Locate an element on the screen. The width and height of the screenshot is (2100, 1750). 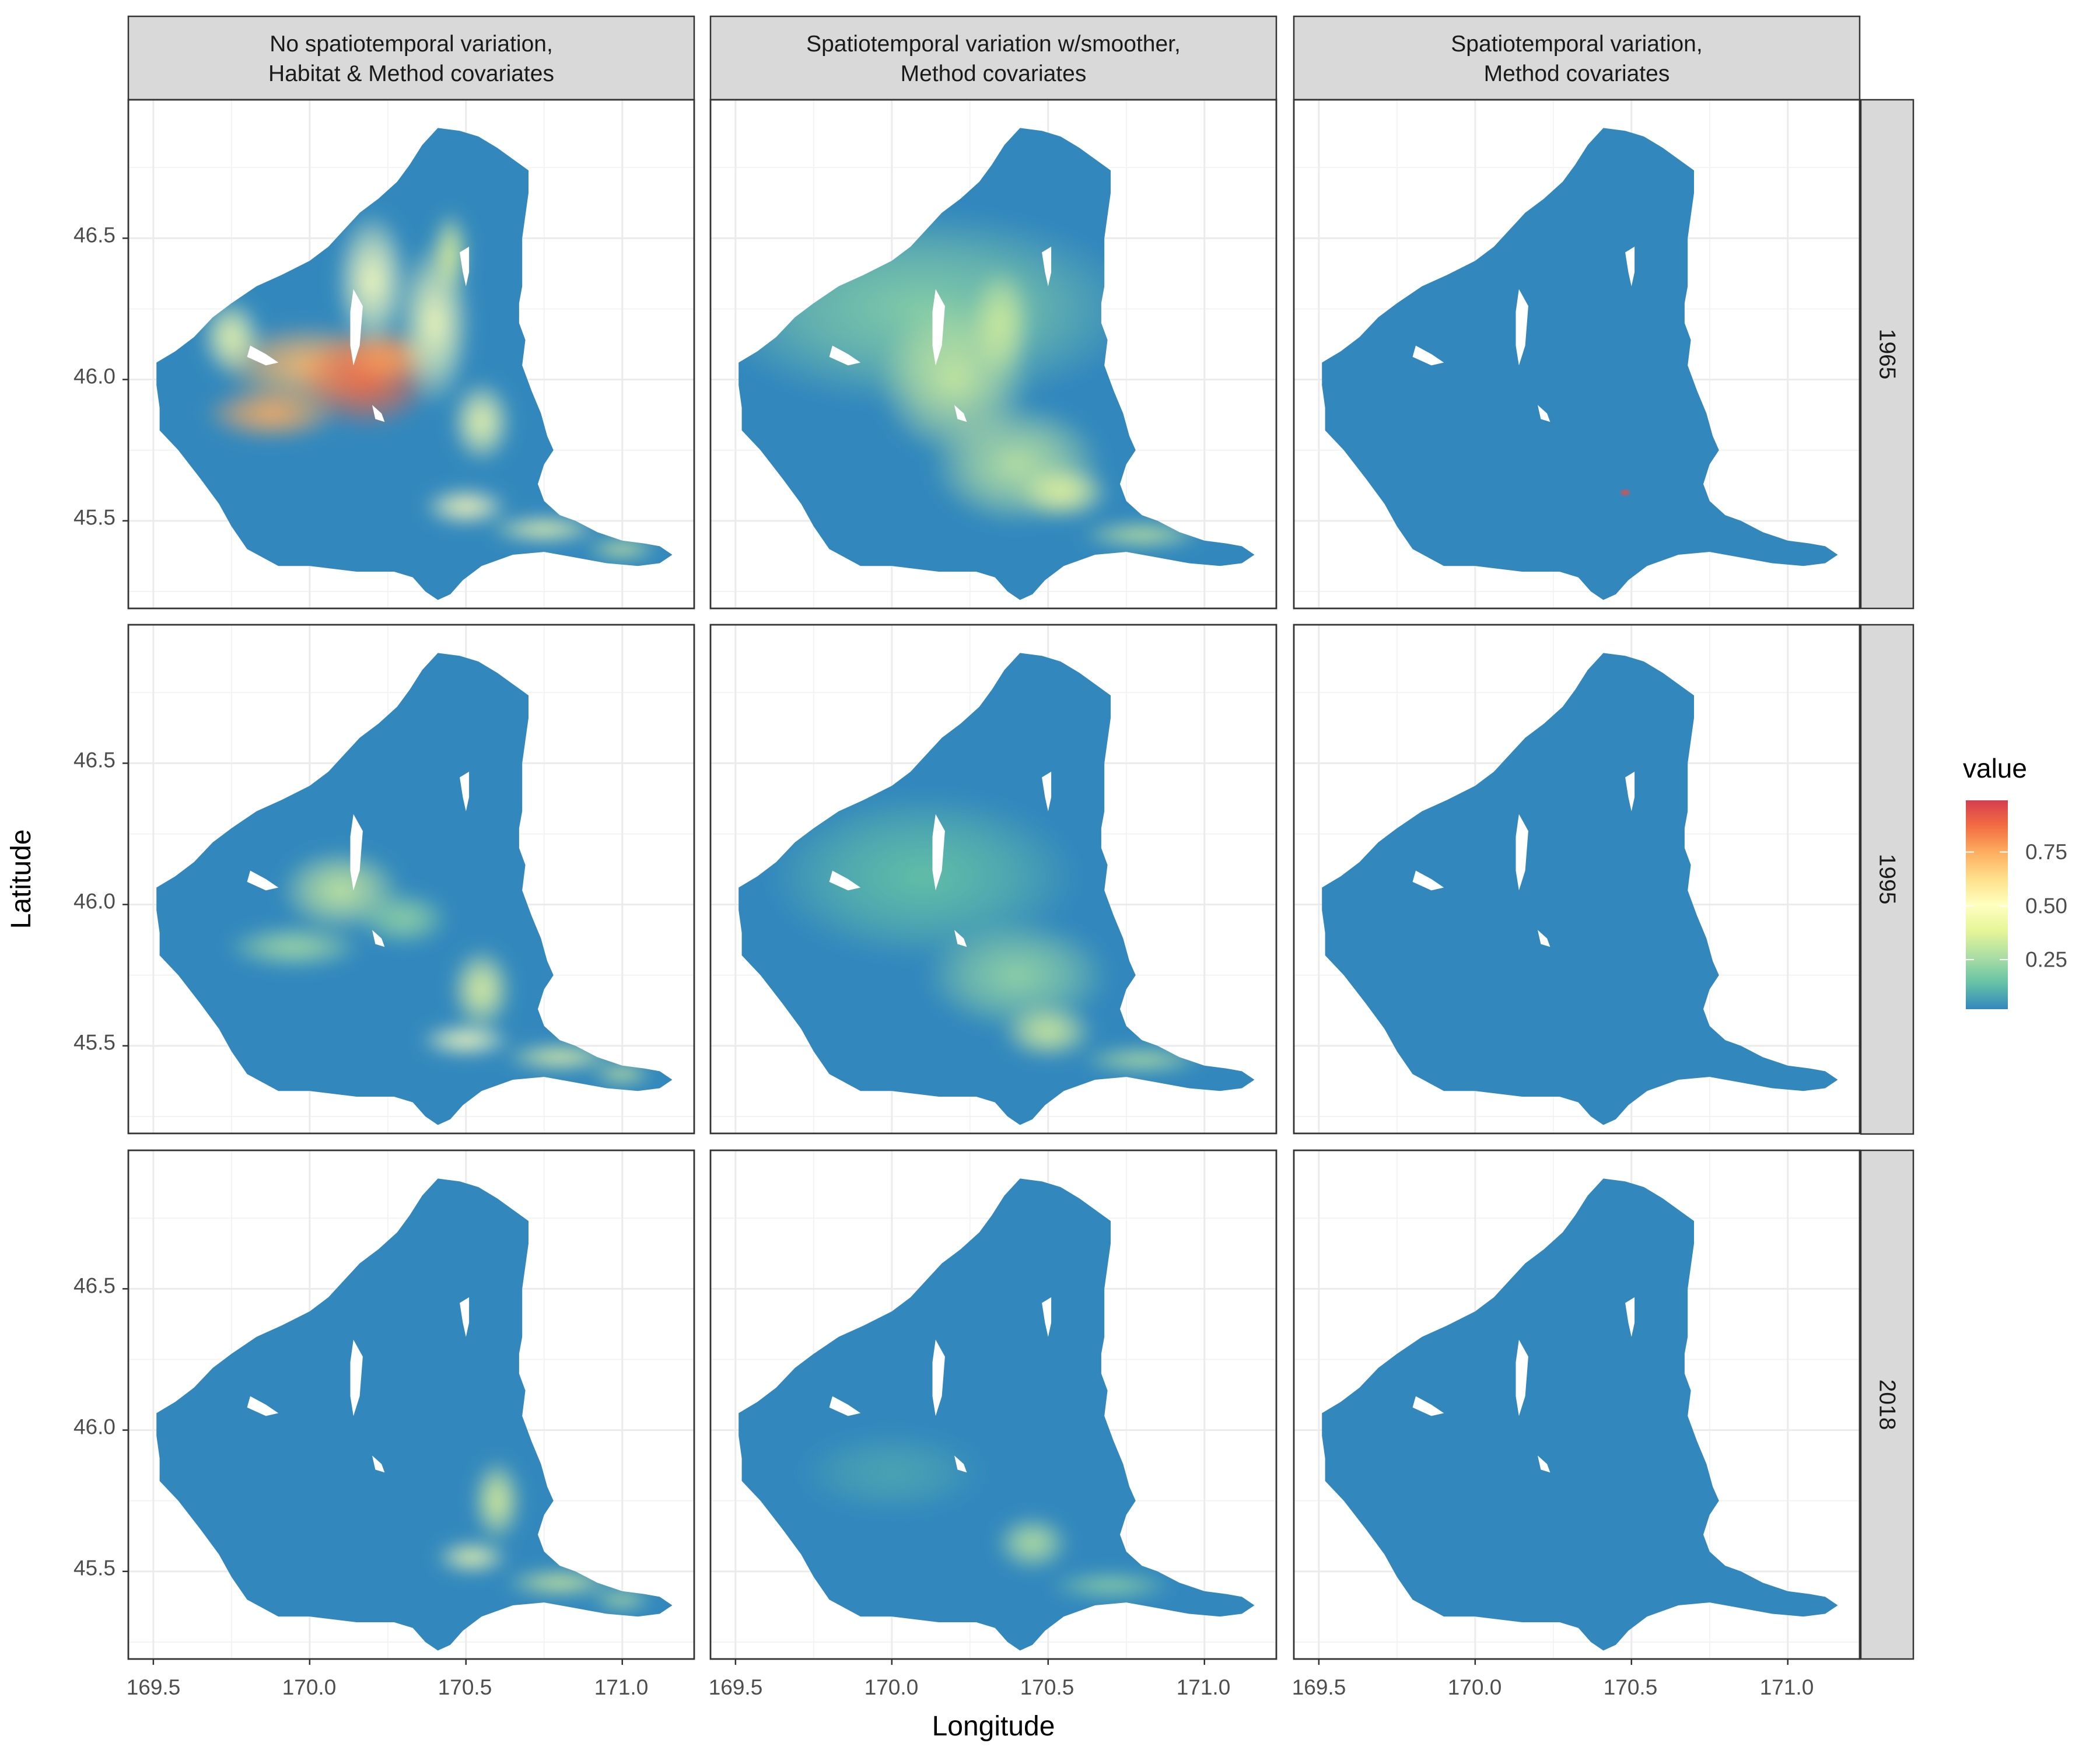
x-axis-title: Longitude is located at coordinates (993, 1726).